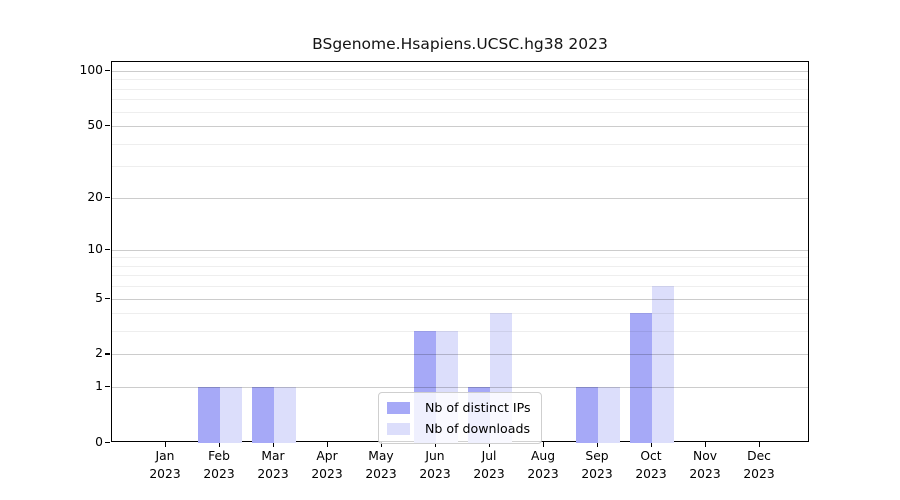  What do you see at coordinates (99, 353) in the screenshot?
I see `y-tick-label: 2` at bounding box center [99, 353].